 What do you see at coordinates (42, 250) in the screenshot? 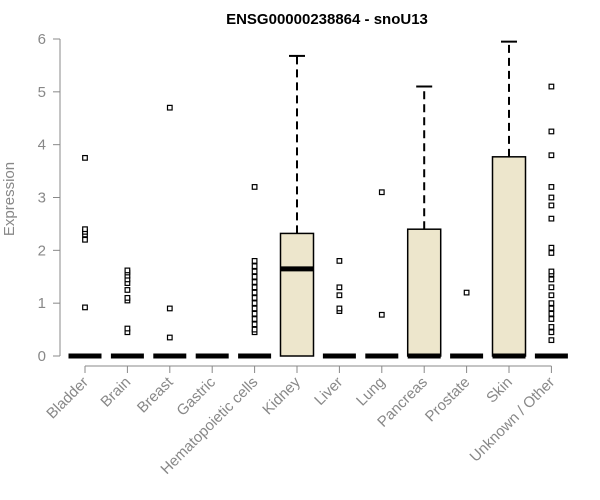
I see `y-tick-label: 2` at bounding box center [42, 250].